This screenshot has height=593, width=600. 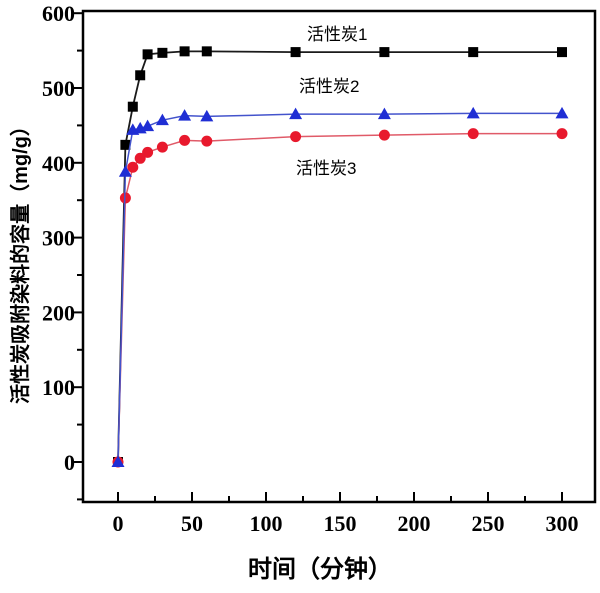 What do you see at coordinates (58, 387) in the screenshot?
I see `y-tick-label: 100` at bounding box center [58, 387].